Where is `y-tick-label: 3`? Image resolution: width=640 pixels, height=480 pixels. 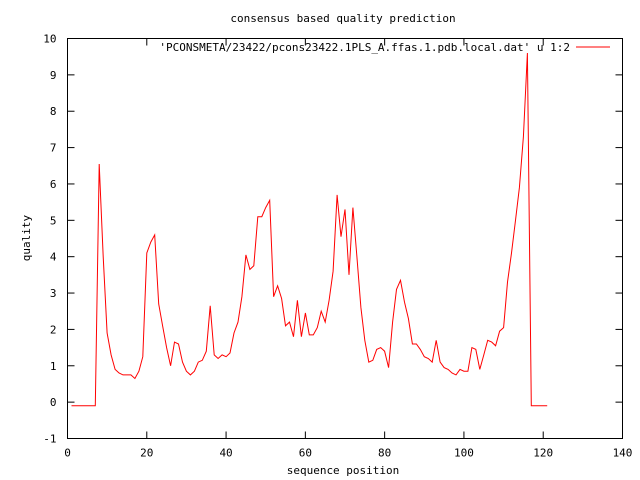 y-tick-label: 3 is located at coordinates (53, 293).